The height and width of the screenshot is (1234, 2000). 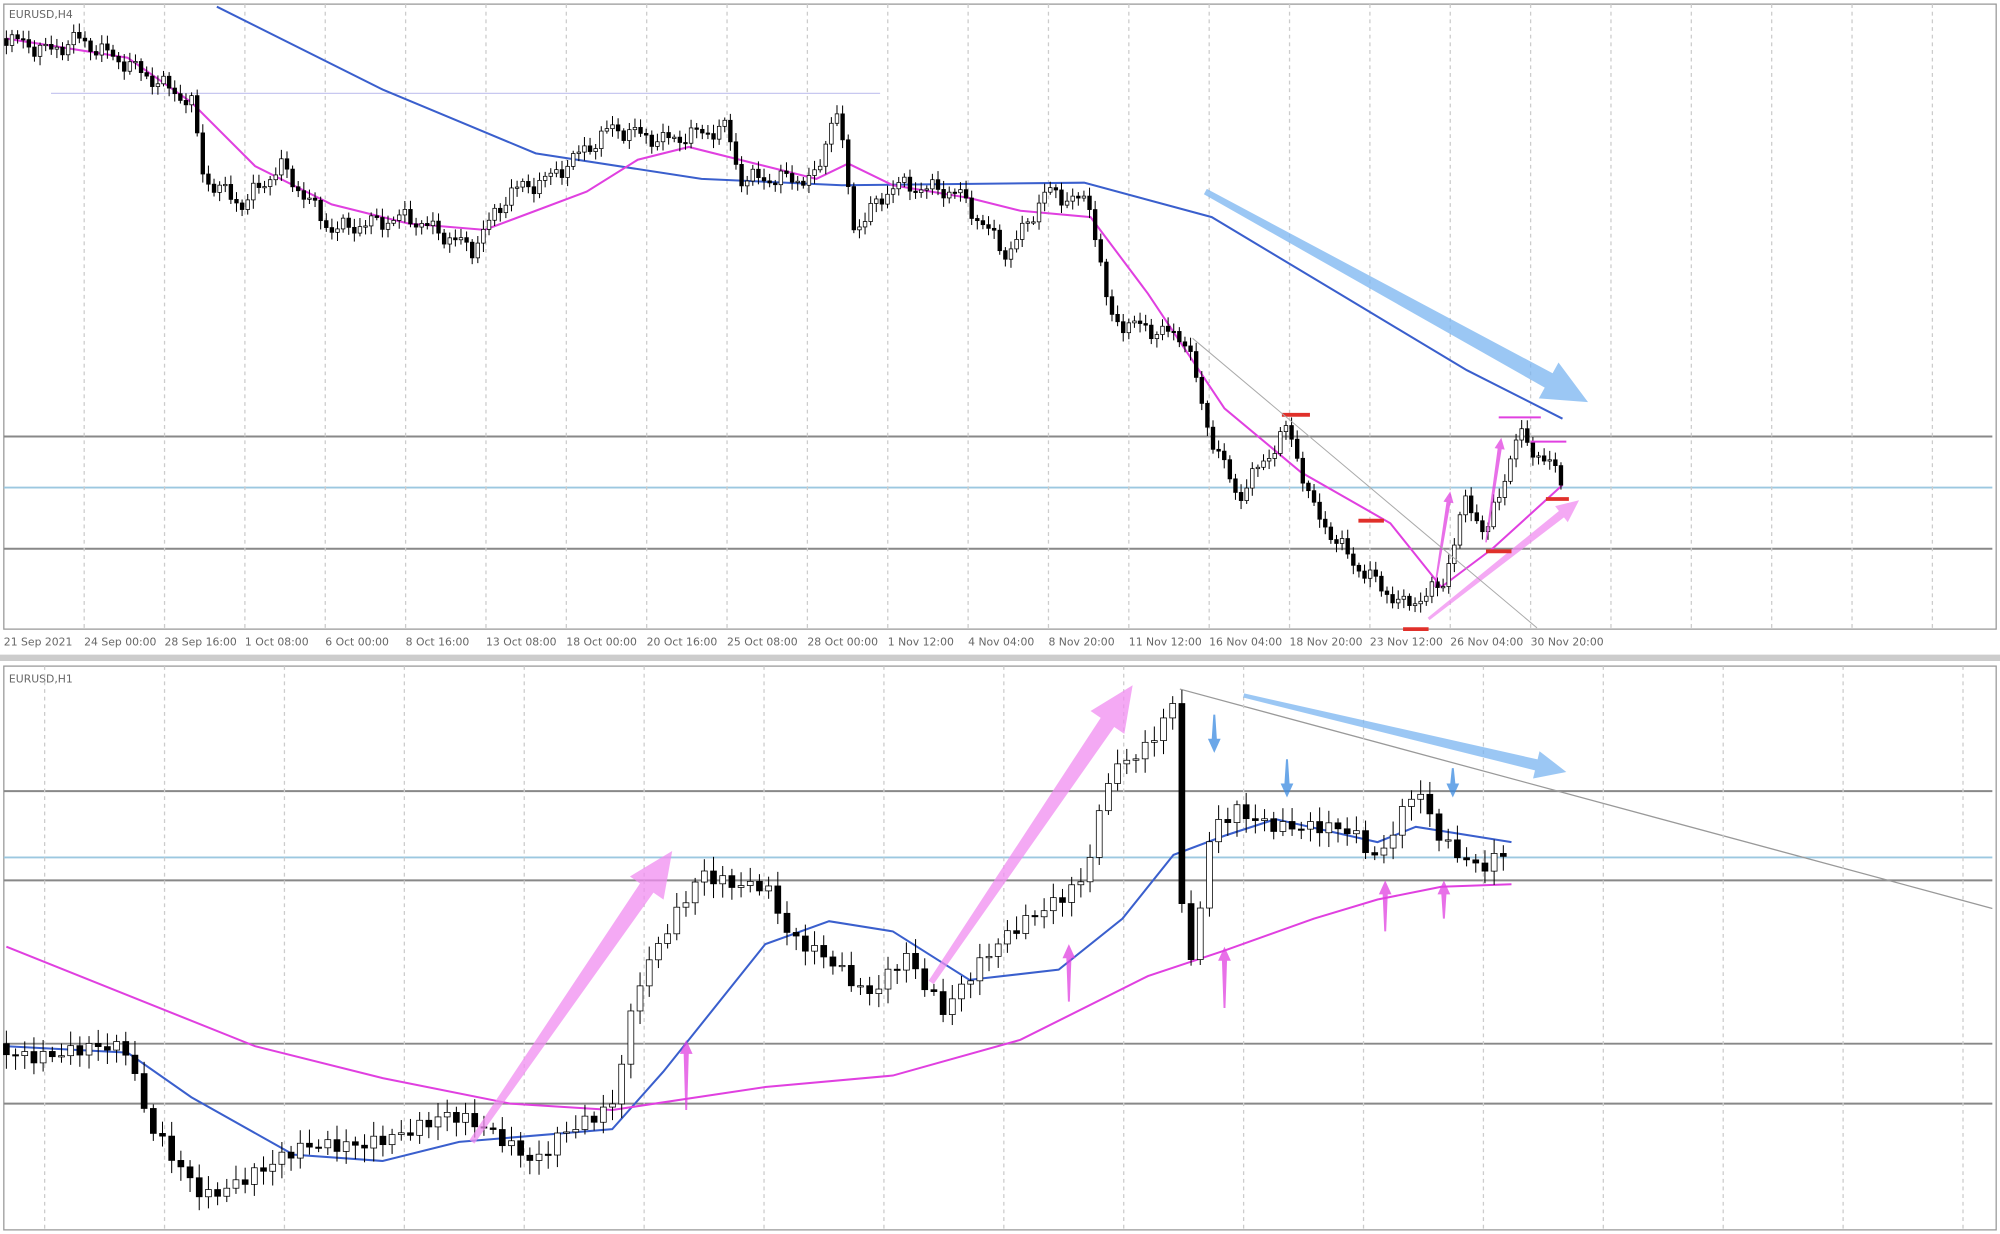 What do you see at coordinates (1567, 642) in the screenshot?
I see `time-label: 30 Nov 20:00` at bounding box center [1567, 642].